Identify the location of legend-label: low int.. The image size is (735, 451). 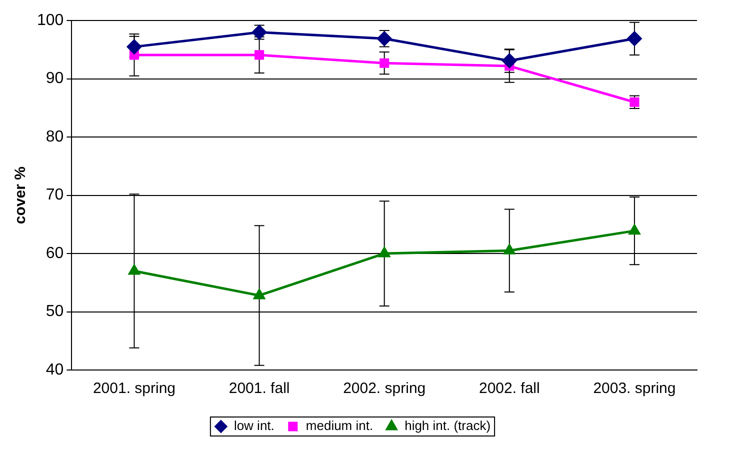
(254, 426).